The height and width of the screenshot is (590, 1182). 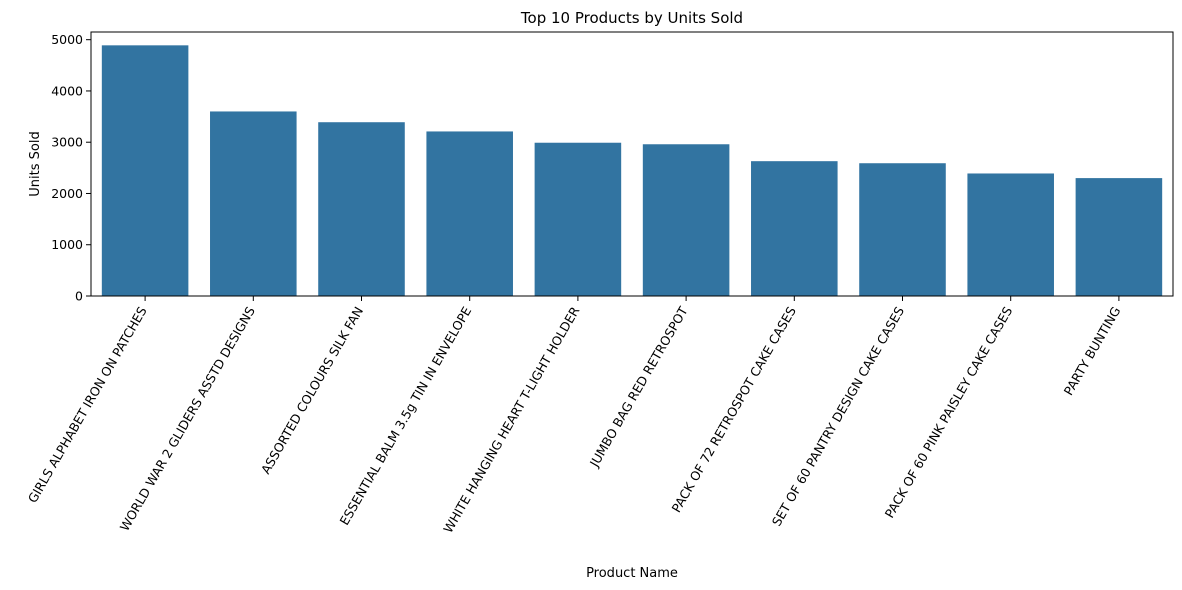 What do you see at coordinates (631, 18) in the screenshot?
I see `chart-title: Top 10 Products by Units Sold` at bounding box center [631, 18].